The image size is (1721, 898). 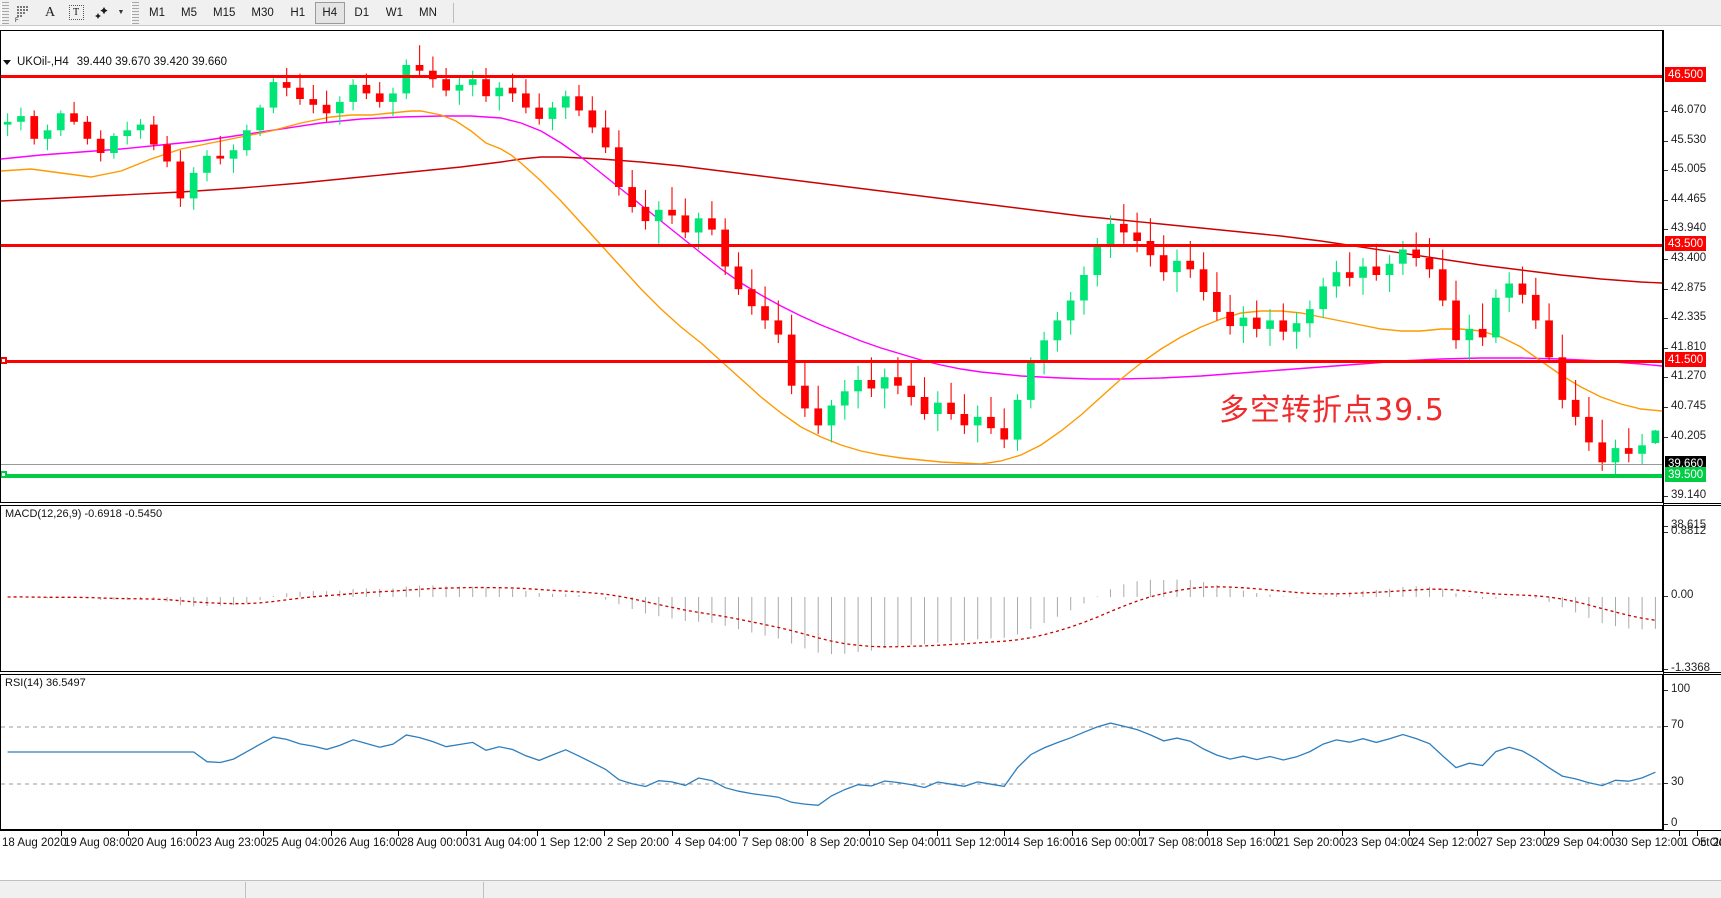 What do you see at coordinates (45, 683) in the screenshot?
I see `rsi-label: RSI(14) 36.5497` at bounding box center [45, 683].